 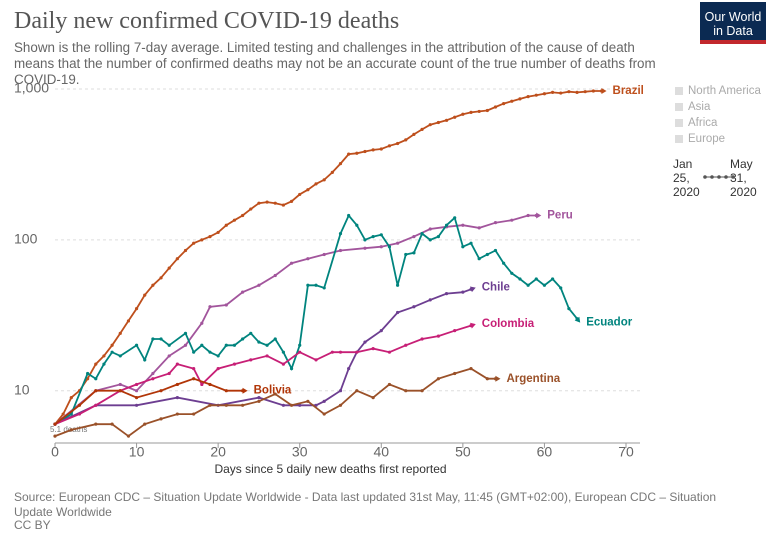 What do you see at coordinates (207, 21) in the screenshot?
I see `chart-title: Daily new confirmed COVID-19 deaths` at bounding box center [207, 21].